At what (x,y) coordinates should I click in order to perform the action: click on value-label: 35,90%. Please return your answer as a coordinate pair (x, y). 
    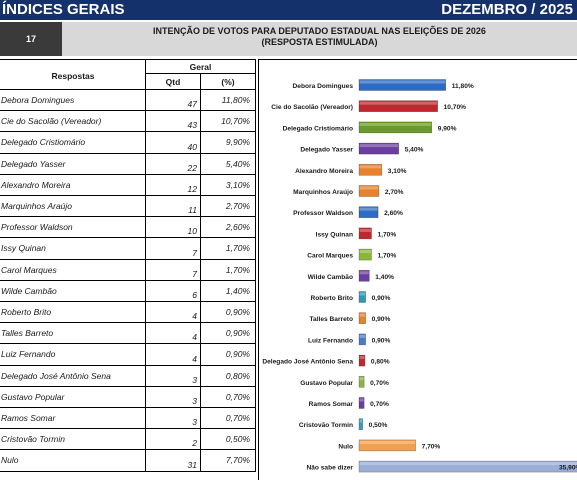
    Looking at the image, I should click on (568, 468).